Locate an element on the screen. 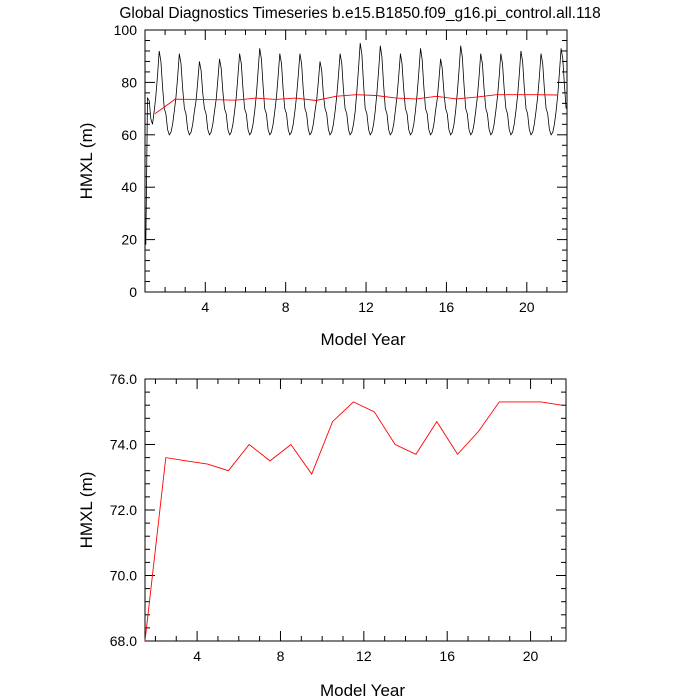  y-tick-label: 70.0 is located at coordinates (123, 576).